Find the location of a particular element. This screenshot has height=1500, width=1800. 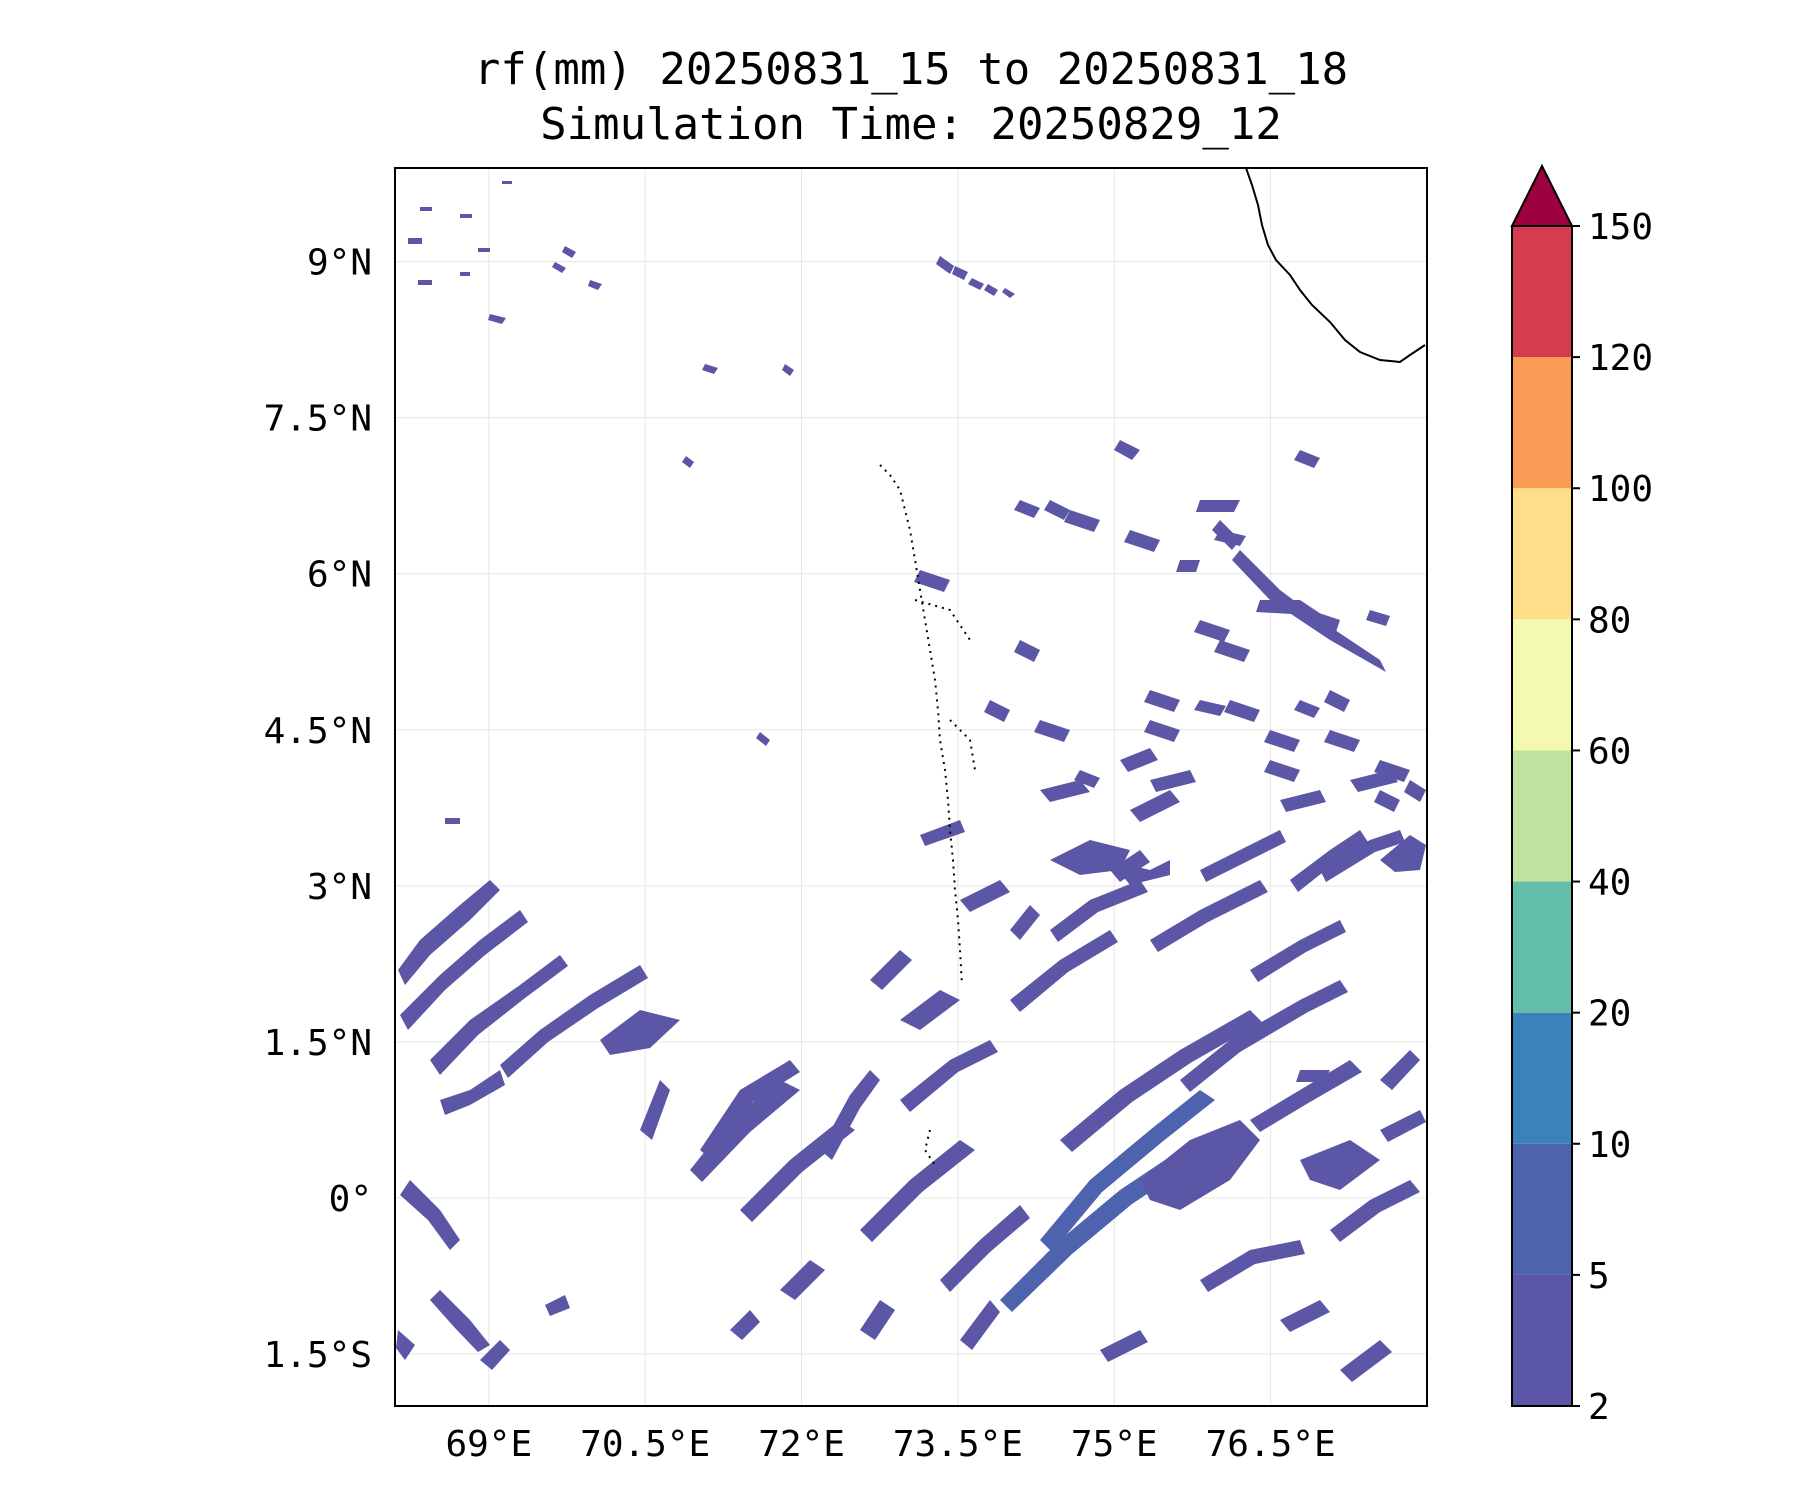

rain-scattered-northwest is located at coordinates (711, 502).